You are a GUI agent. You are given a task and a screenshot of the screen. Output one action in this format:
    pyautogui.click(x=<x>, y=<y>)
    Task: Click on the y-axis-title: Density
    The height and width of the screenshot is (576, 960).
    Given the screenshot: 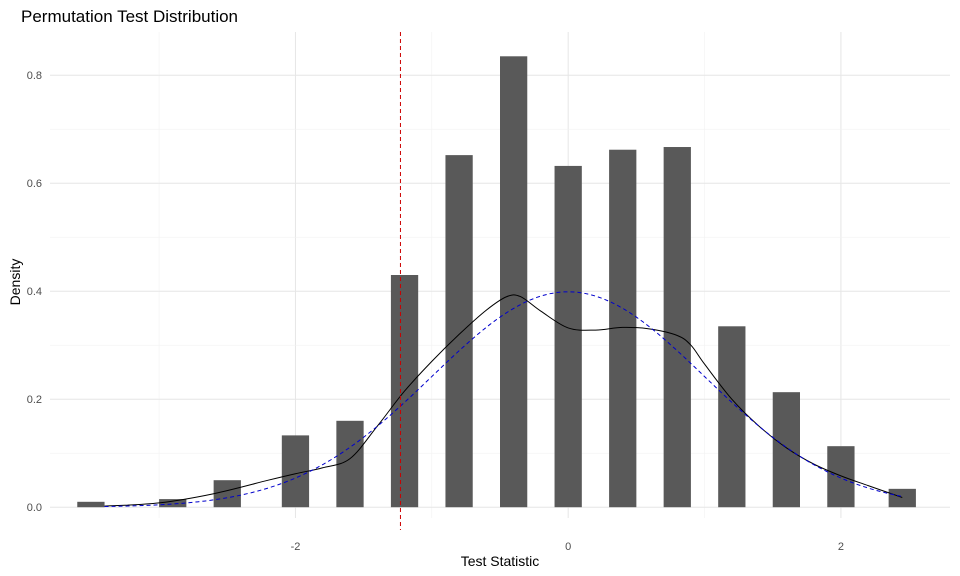 What is the action you would take?
    pyautogui.click(x=15, y=282)
    